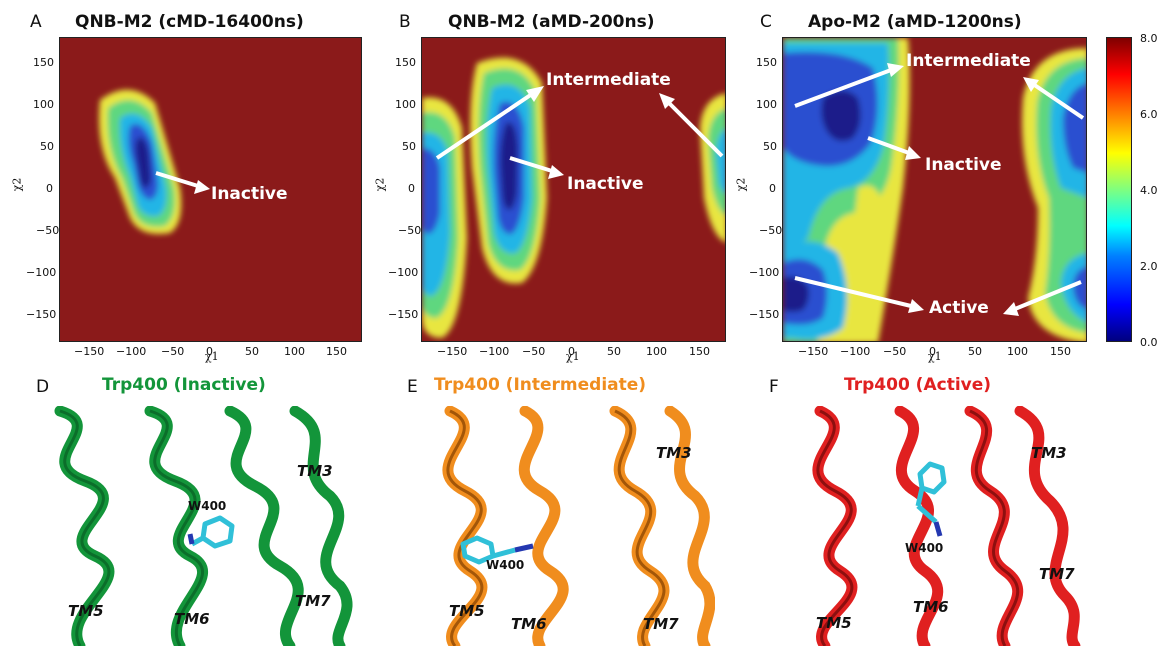 This screenshot has height=646, width=1161. I want to click on colorbar-tick: 0.0, so click(1149, 342).